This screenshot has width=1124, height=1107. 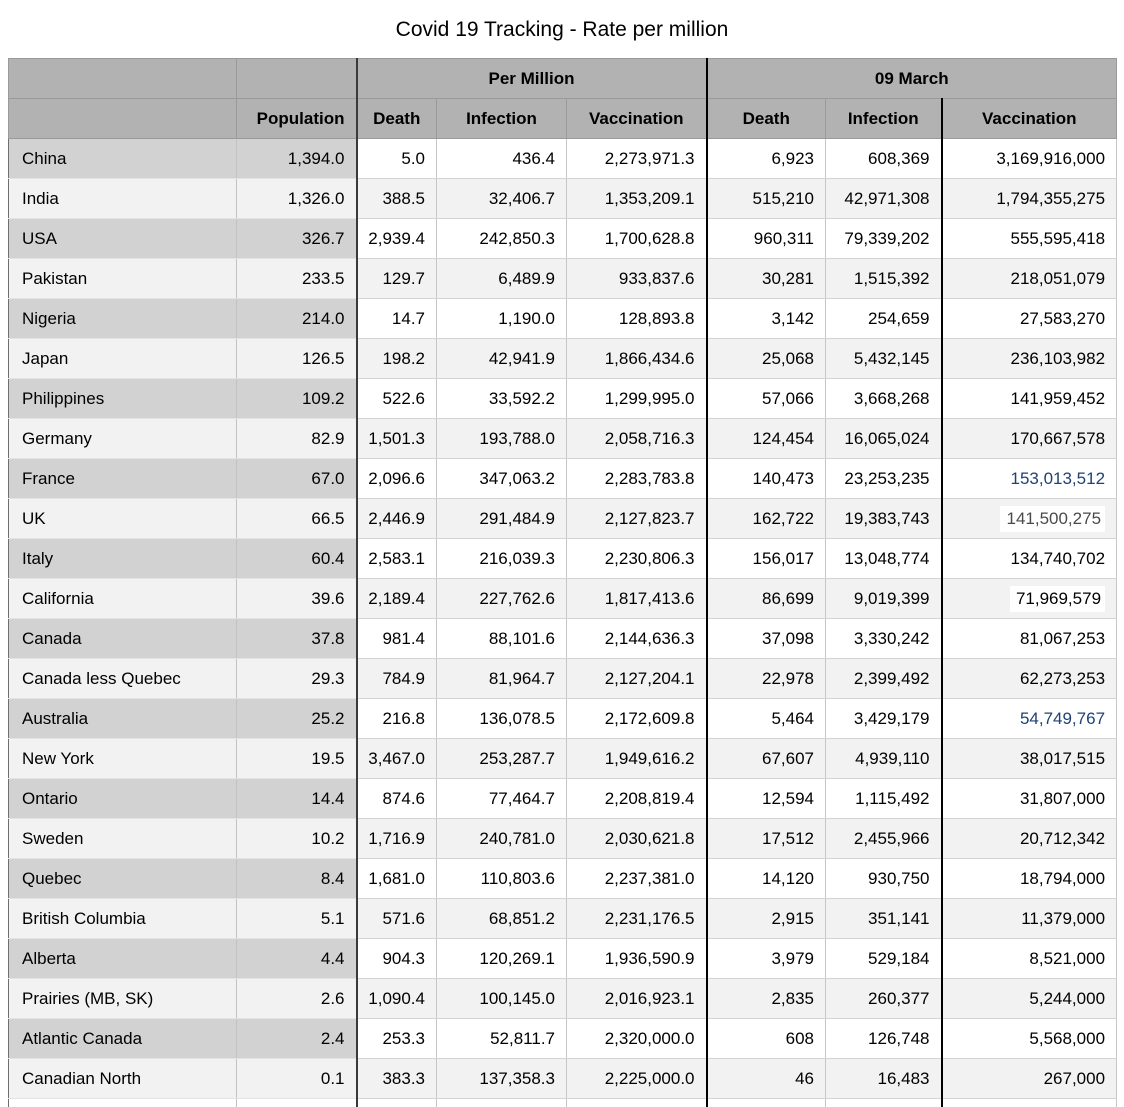 I want to click on data-cell: 141,500,275, so click(x=1029, y=518).